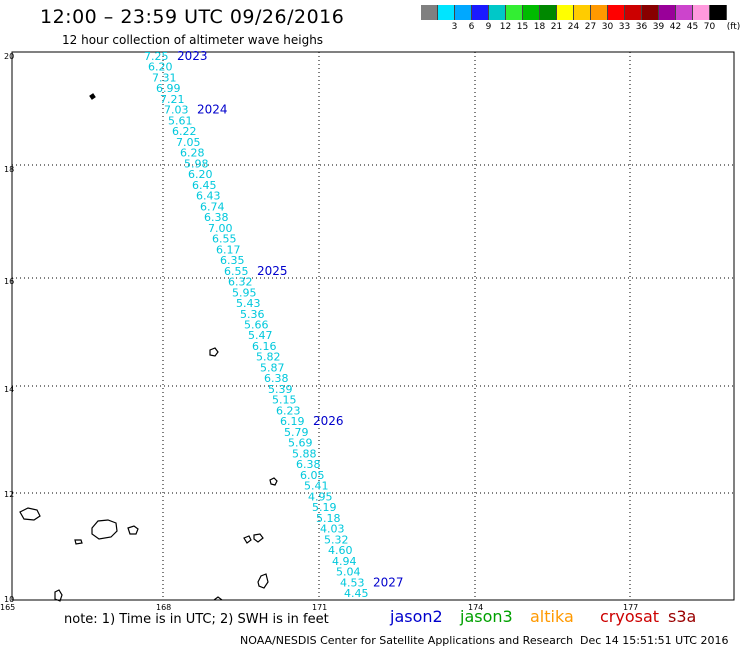 The height and width of the screenshot is (650, 740). Describe the element at coordinates (324, 507) in the screenshot. I see `wave-height-value: 5.19` at that location.